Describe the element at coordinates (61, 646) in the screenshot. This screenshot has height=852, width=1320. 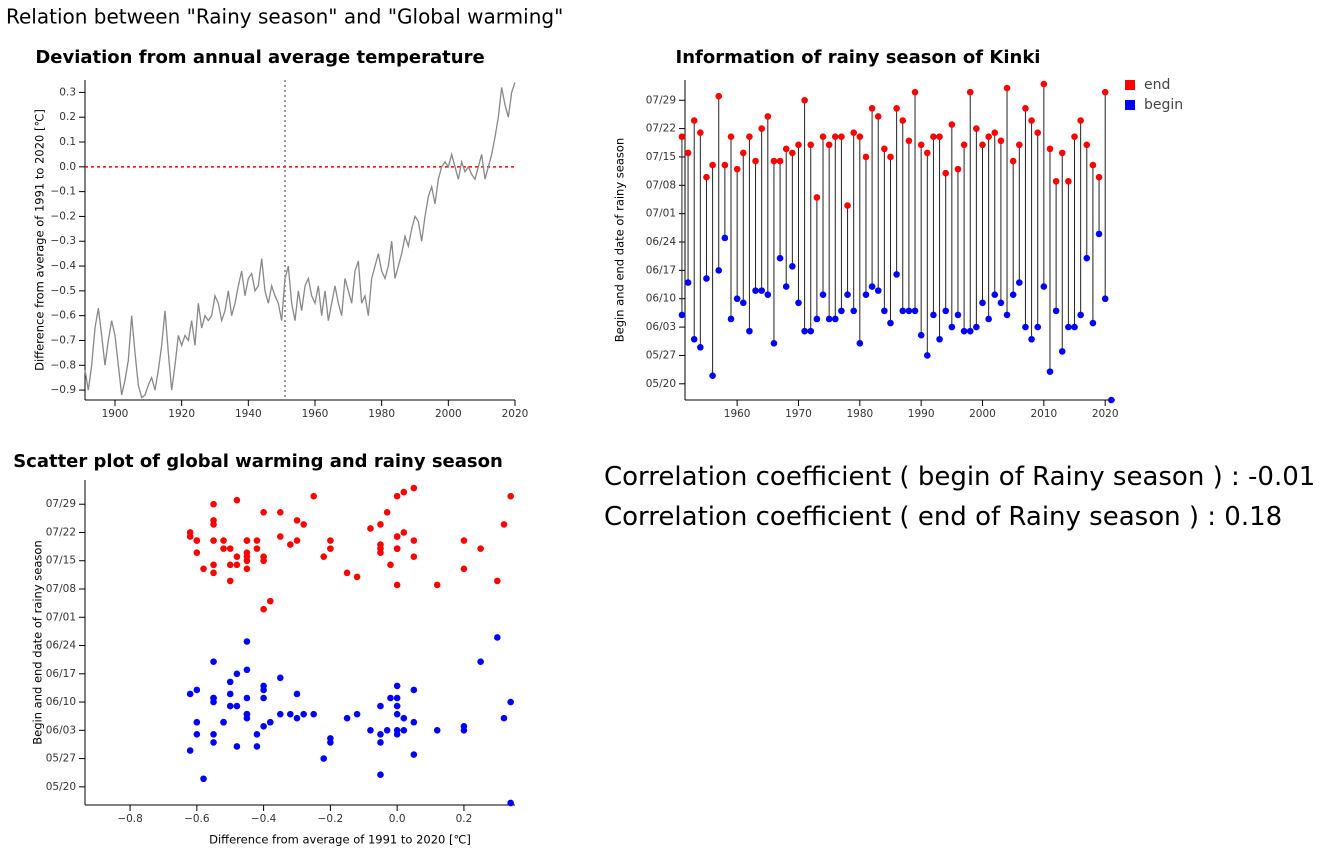
I see `y-tick-label: 06/24` at that location.